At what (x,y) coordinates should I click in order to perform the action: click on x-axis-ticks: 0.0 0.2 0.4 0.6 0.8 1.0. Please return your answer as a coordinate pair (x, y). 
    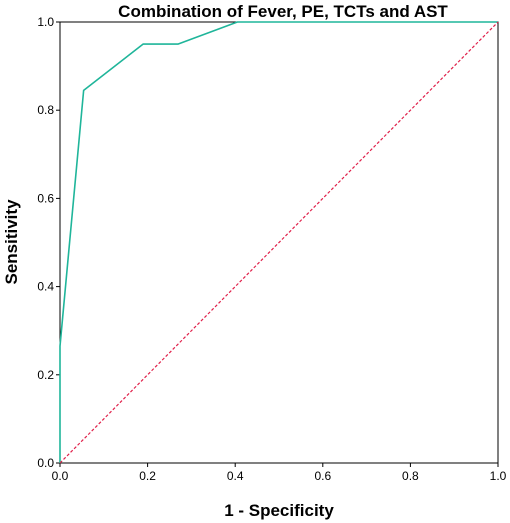
    Looking at the image, I should click on (279, 473).